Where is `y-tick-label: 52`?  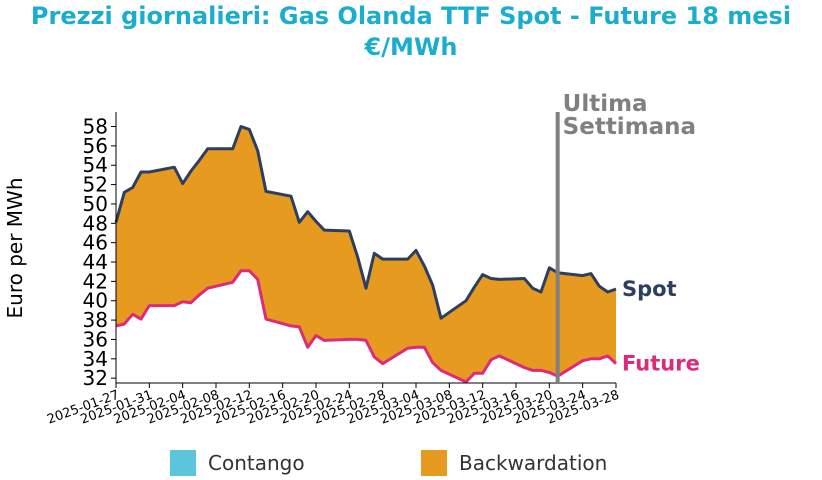
y-tick-label: 52 is located at coordinates (95, 185).